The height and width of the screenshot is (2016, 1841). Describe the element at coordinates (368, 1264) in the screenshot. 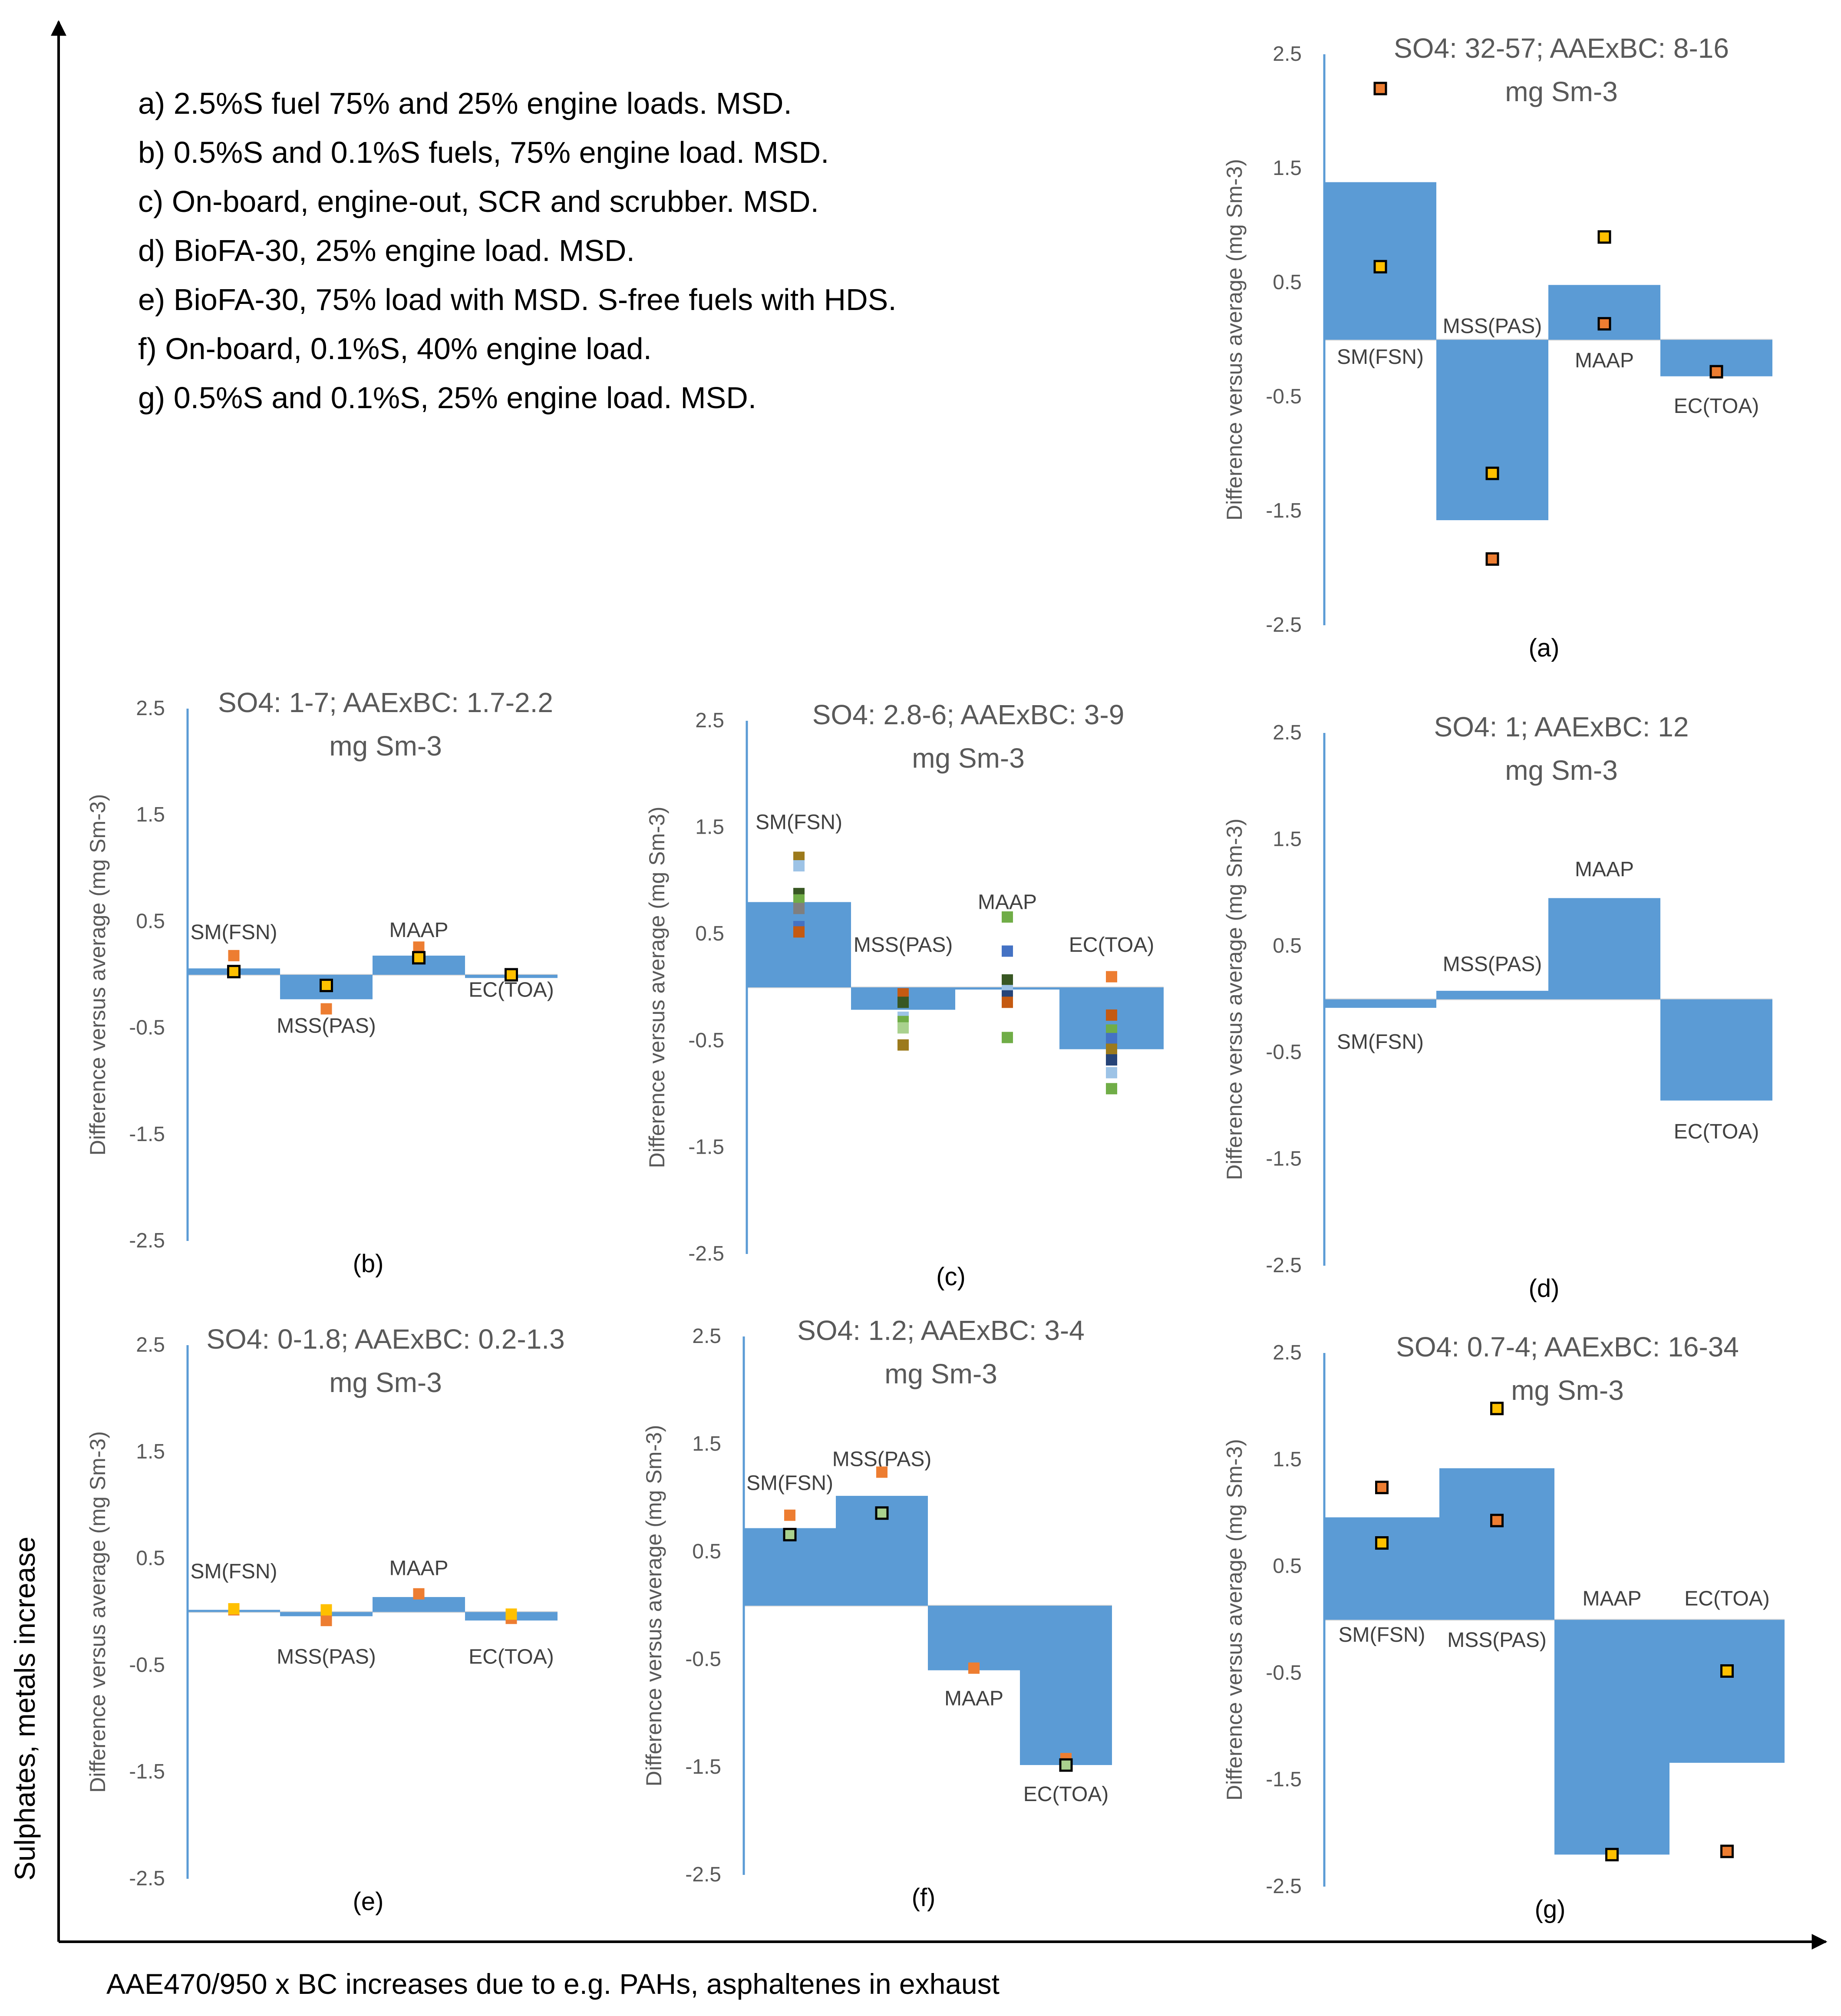

I see `chart-caption: (b)` at that location.